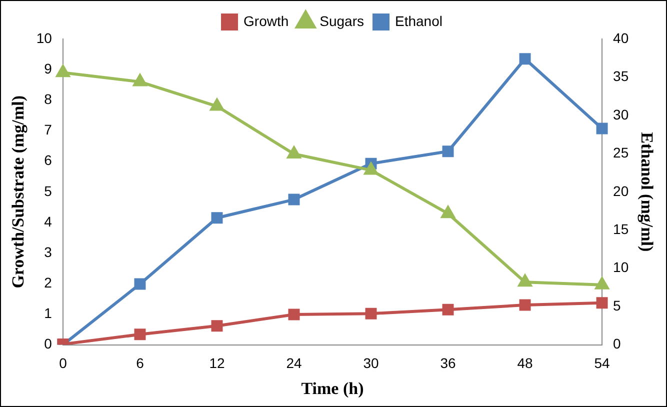  I want to click on x-tick-label: 36, so click(448, 363).